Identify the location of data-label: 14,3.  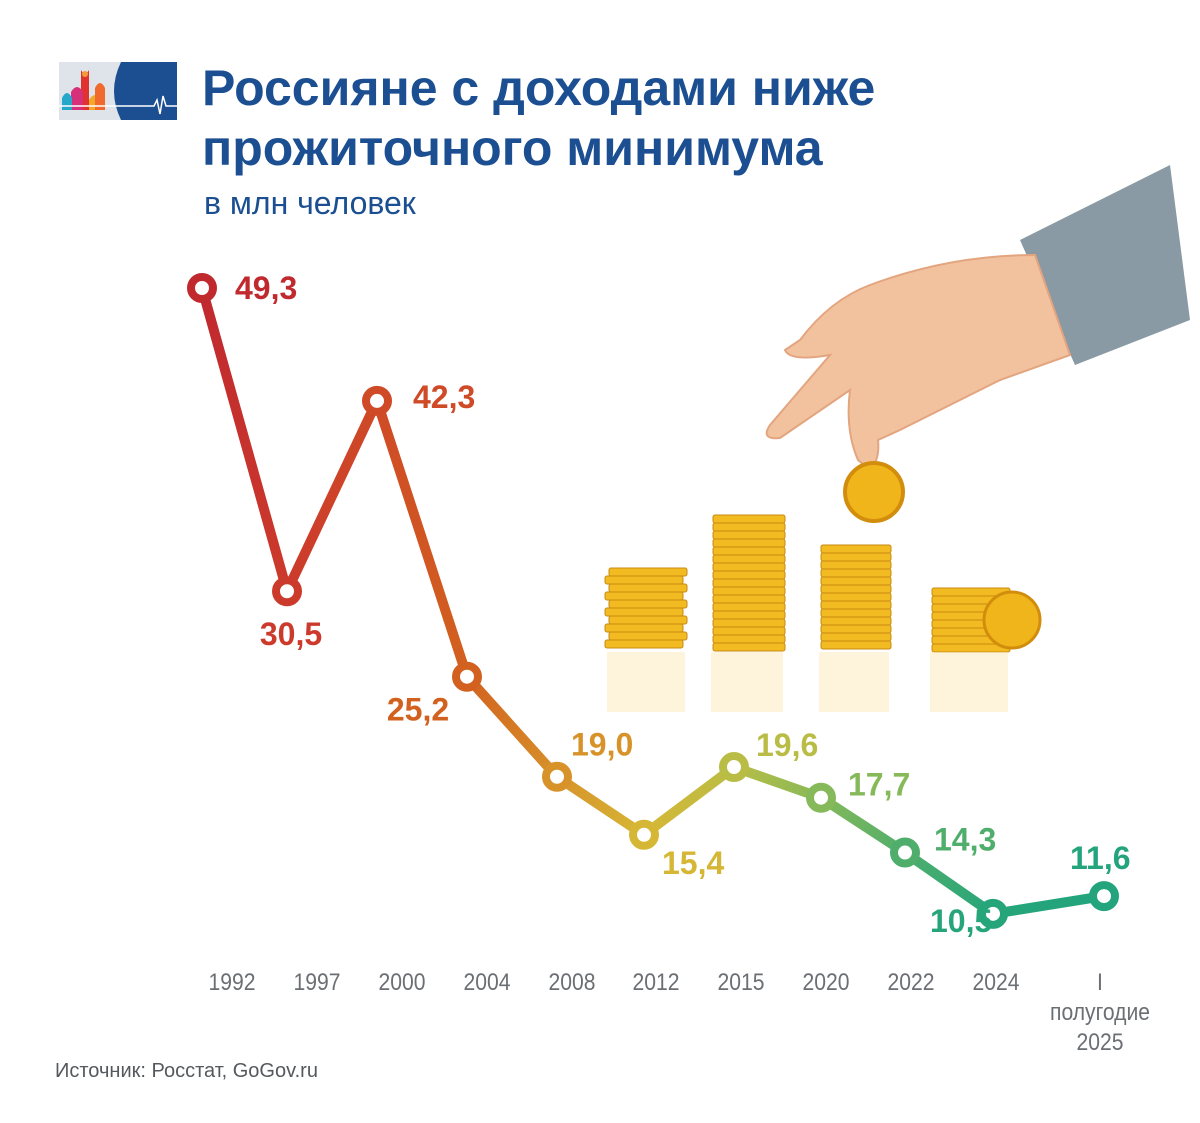
(965, 840).